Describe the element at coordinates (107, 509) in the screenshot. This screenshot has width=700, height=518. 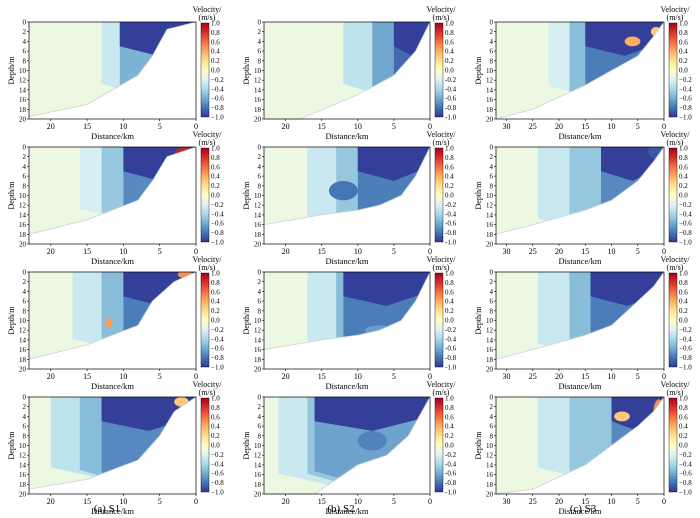
I see `caption-s1: (a) S1` at that location.